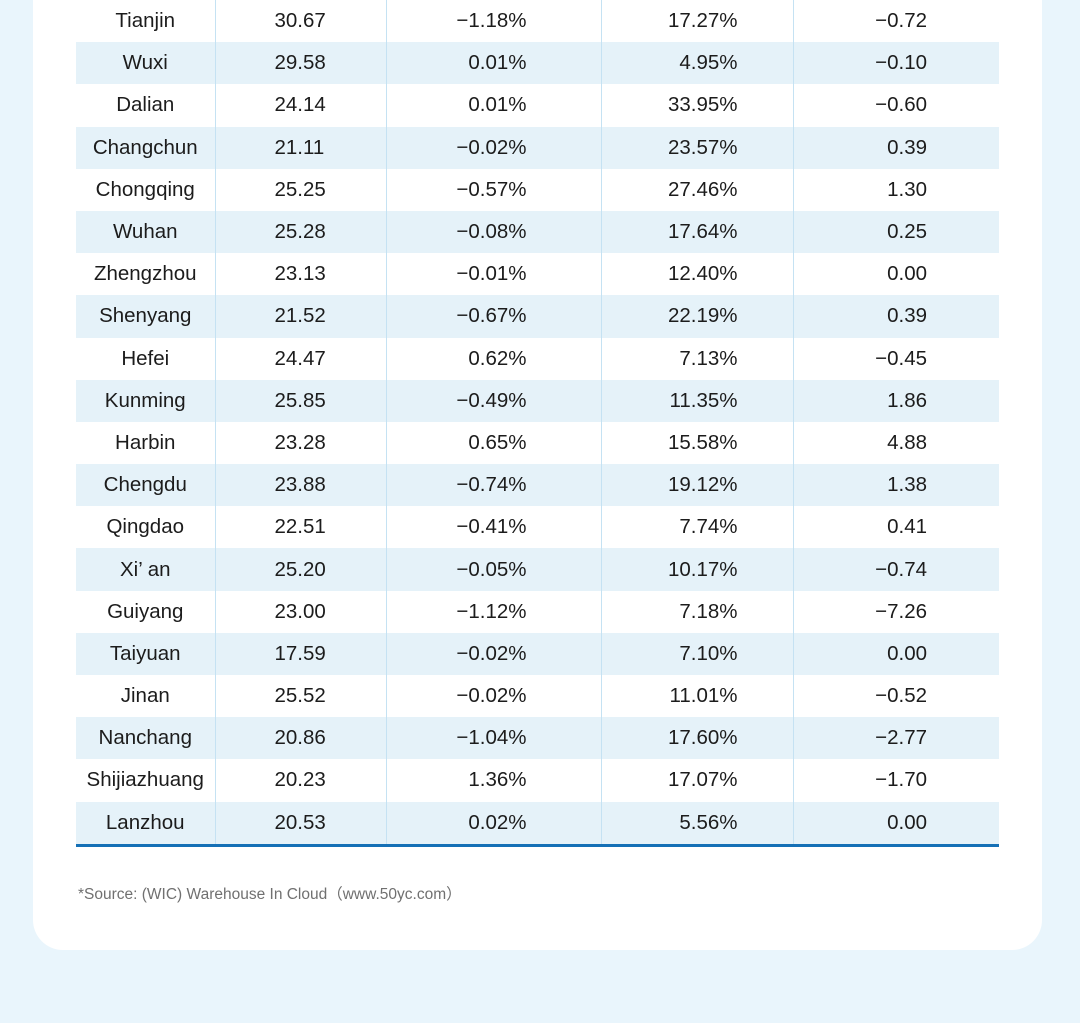  What do you see at coordinates (300, 400) in the screenshot?
I see `rent-price-cell: 25.85` at bounding box center [300, 400].